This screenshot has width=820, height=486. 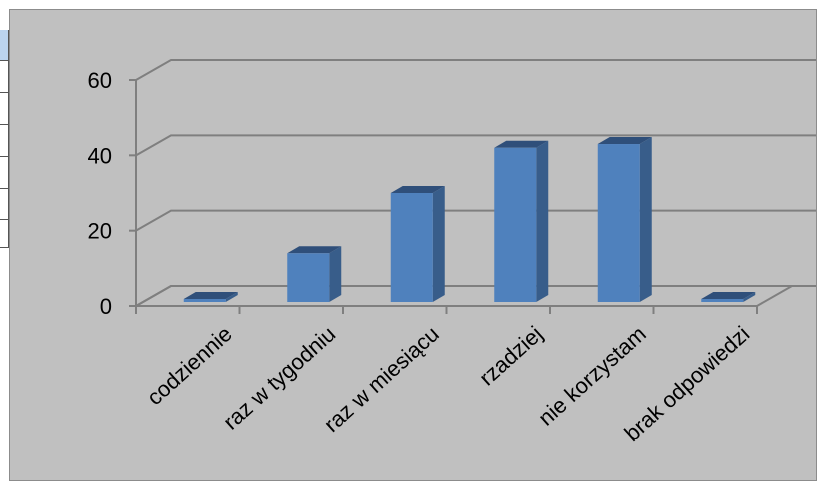 What do you see at coordinates (106, 306) in the screenshot?
I see `y-tick-label: 0` at bounding box center [106, 306].